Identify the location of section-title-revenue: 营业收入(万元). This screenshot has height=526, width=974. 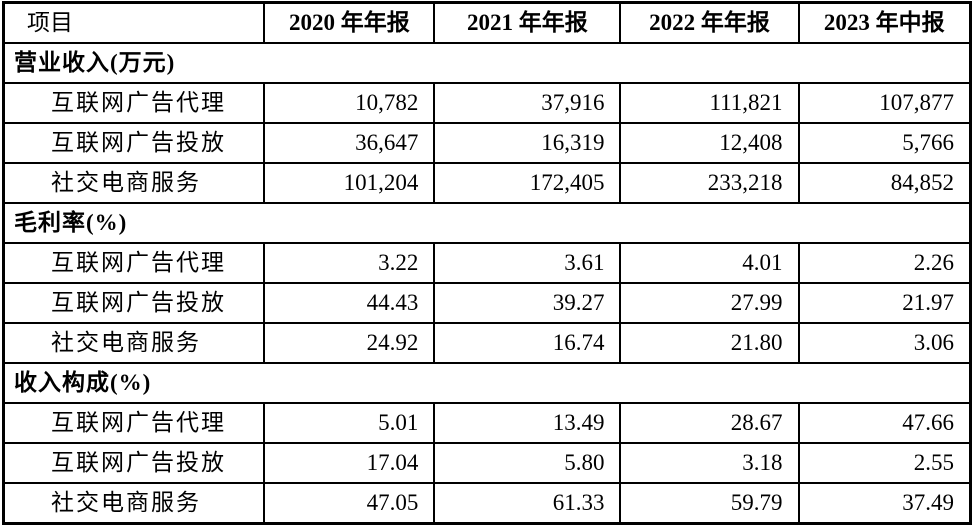
(487, 63).